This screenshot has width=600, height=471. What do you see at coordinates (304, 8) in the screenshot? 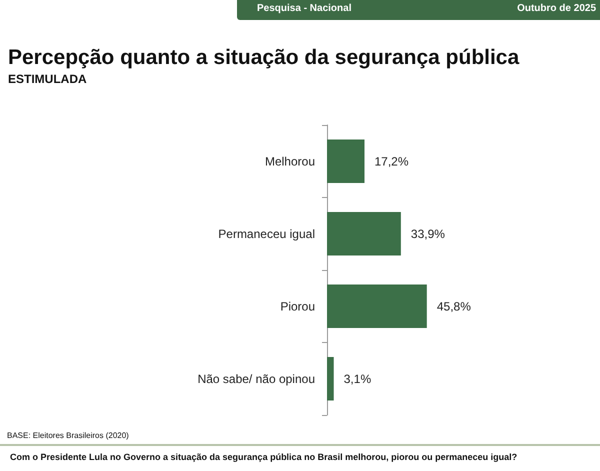
I see `text: Pesquisa - Nacional` at bounding box center [304, 8].